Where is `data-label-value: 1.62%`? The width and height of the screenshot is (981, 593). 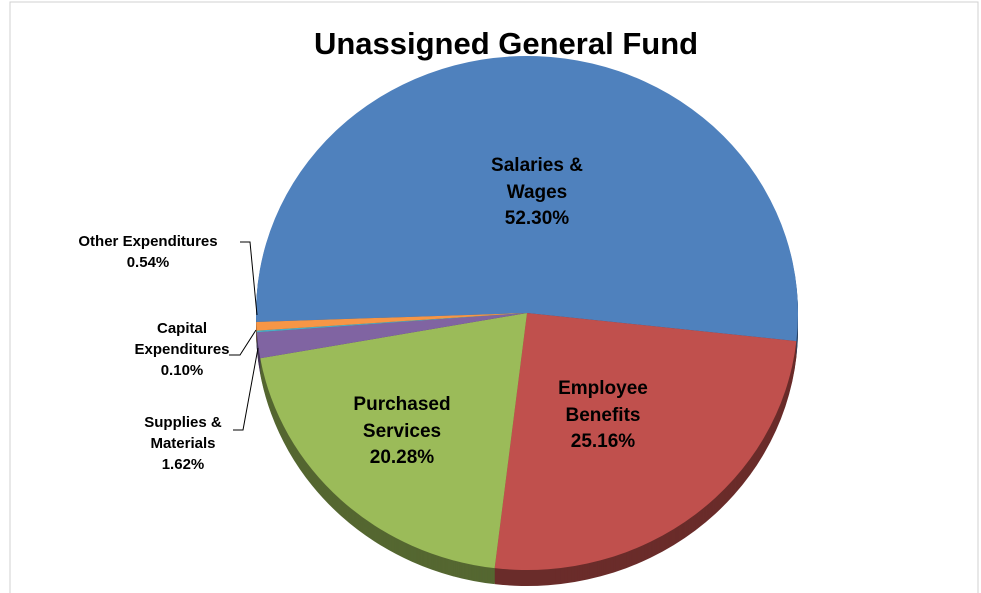
data-label-value: 1.62% is located at coordinates (183, 464).